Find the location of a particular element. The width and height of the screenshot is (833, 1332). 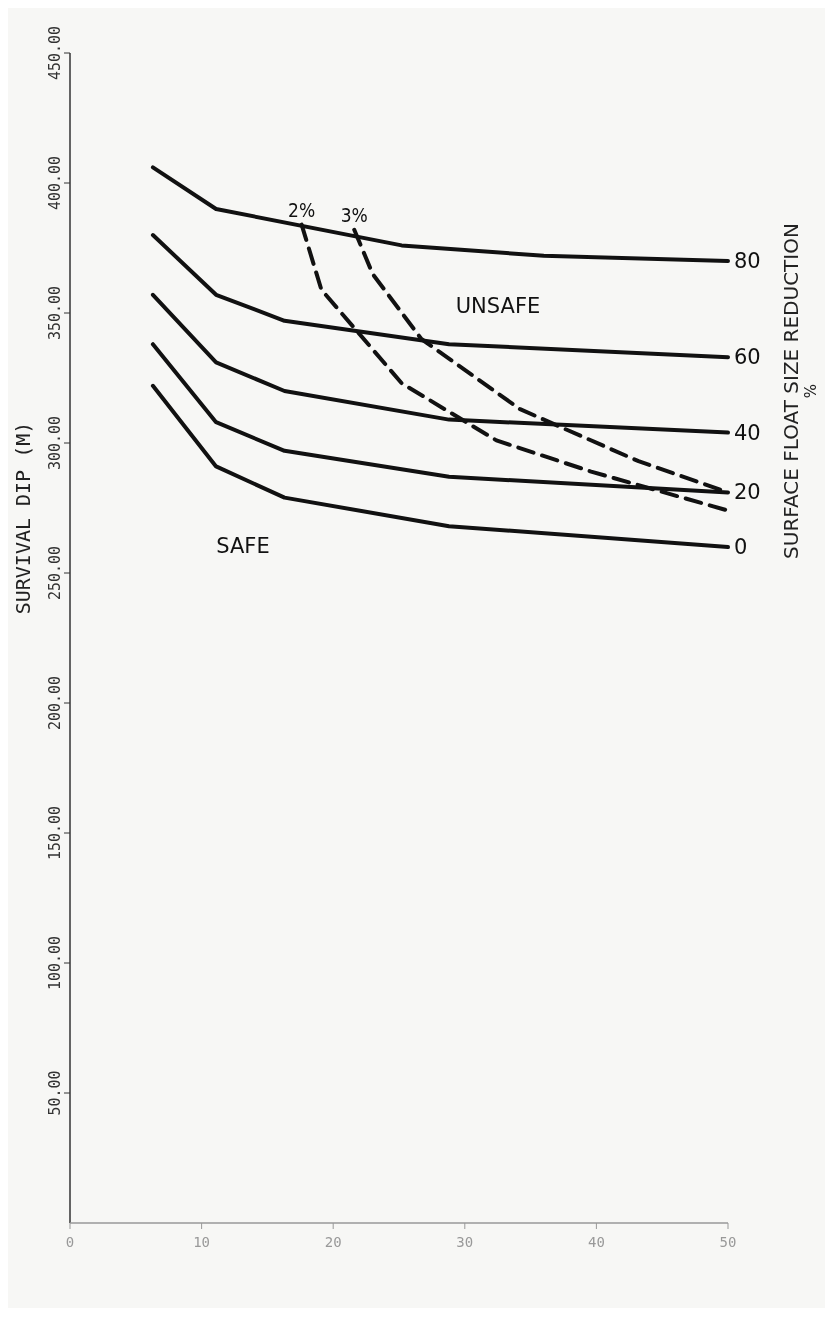

x-tick-label: 40 is located at coordinates (596, 1242).